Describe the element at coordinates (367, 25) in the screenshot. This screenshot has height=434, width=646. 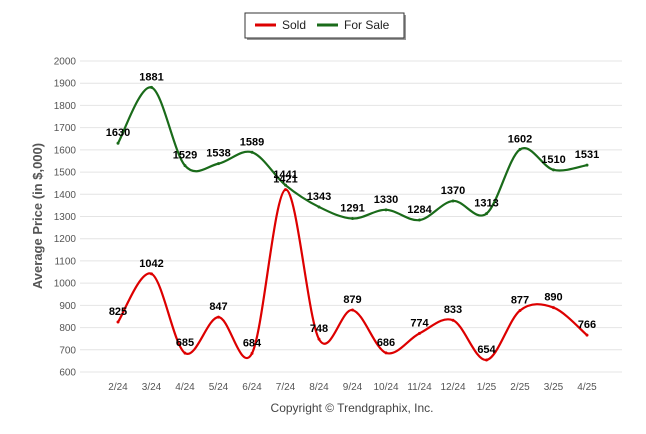
I see `legend-label-for-sale: For Sale` at that location.